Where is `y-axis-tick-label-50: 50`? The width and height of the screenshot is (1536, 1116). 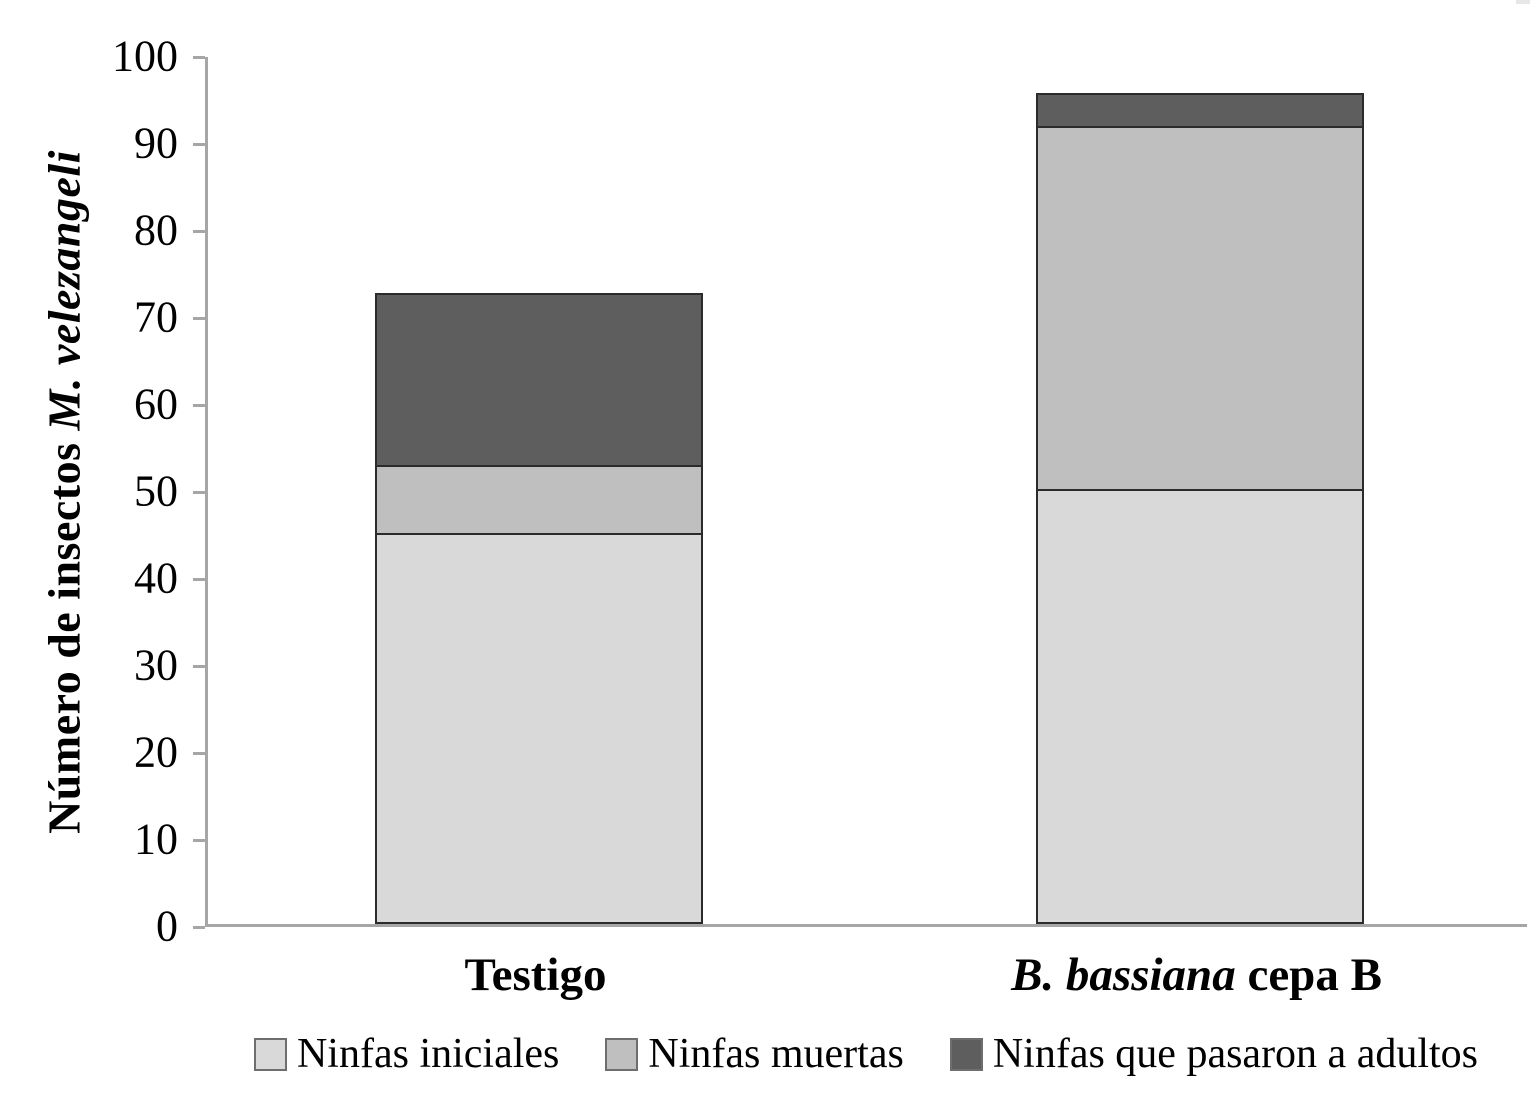 y-axis-tick-label-50: 50 is located at coordinates (156, 491).